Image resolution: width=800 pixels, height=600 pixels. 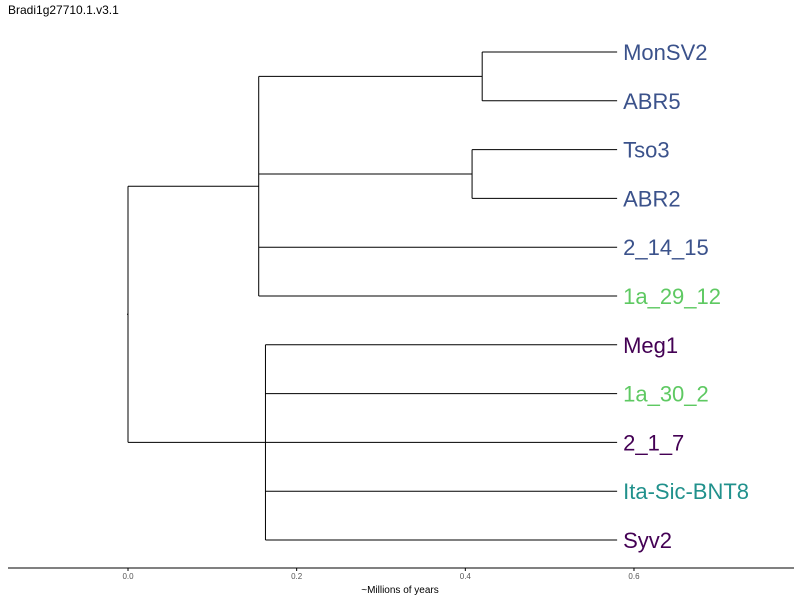 I want to click on leaf-label: 1a_30_2, so click(x=666, y=394).